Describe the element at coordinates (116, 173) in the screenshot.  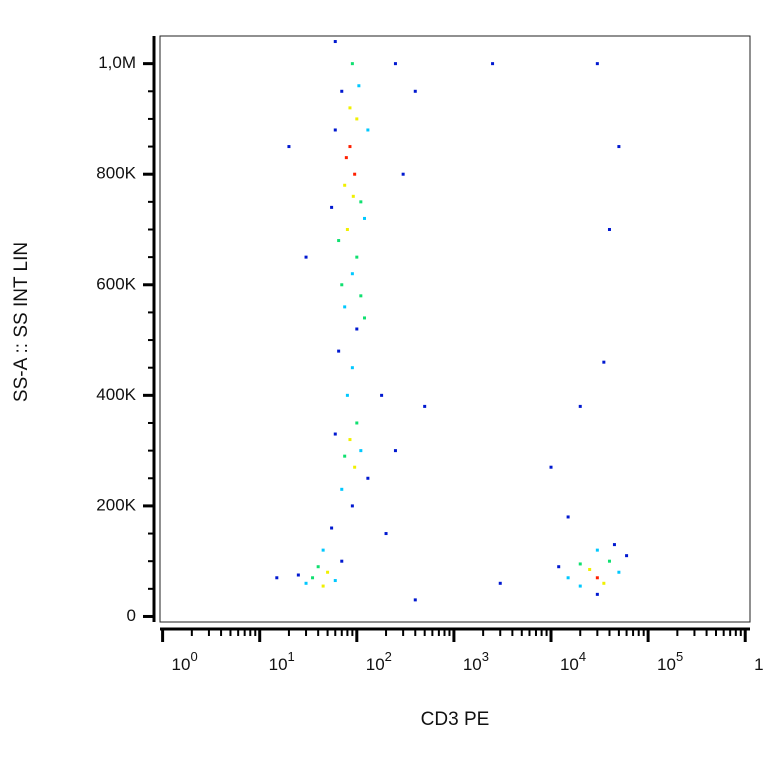
I see `y-tick-label: 800K` at that location.